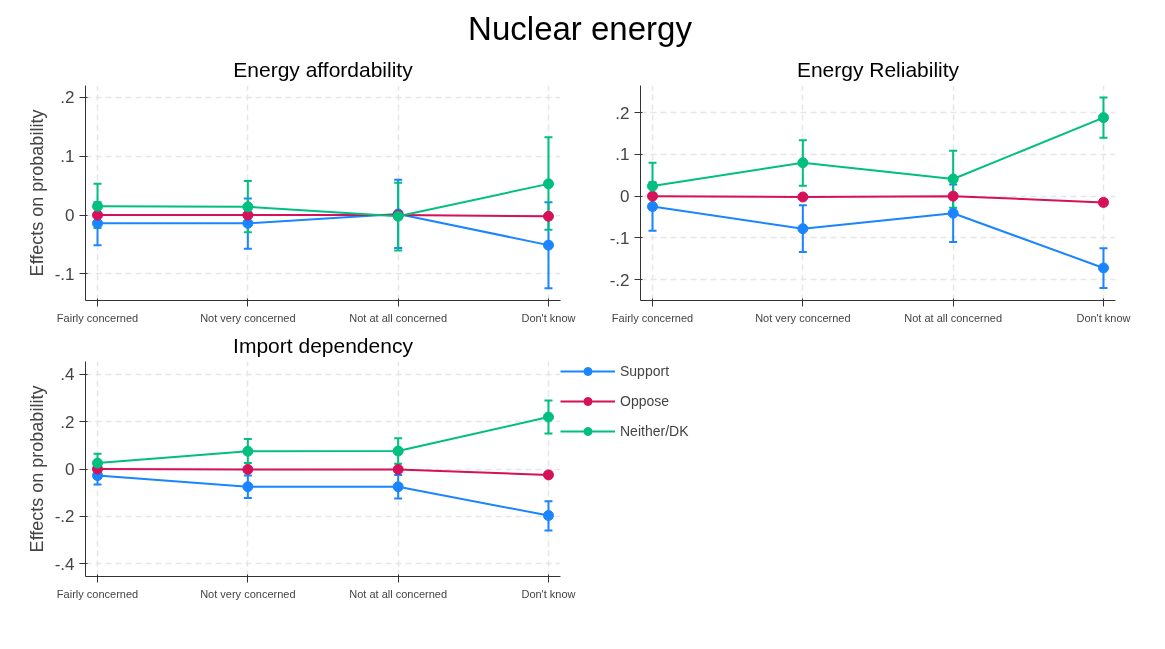  Describe the element at coordinates (323, 69) in the screenshot. I see `chart-title: Energy affordability` at that location.